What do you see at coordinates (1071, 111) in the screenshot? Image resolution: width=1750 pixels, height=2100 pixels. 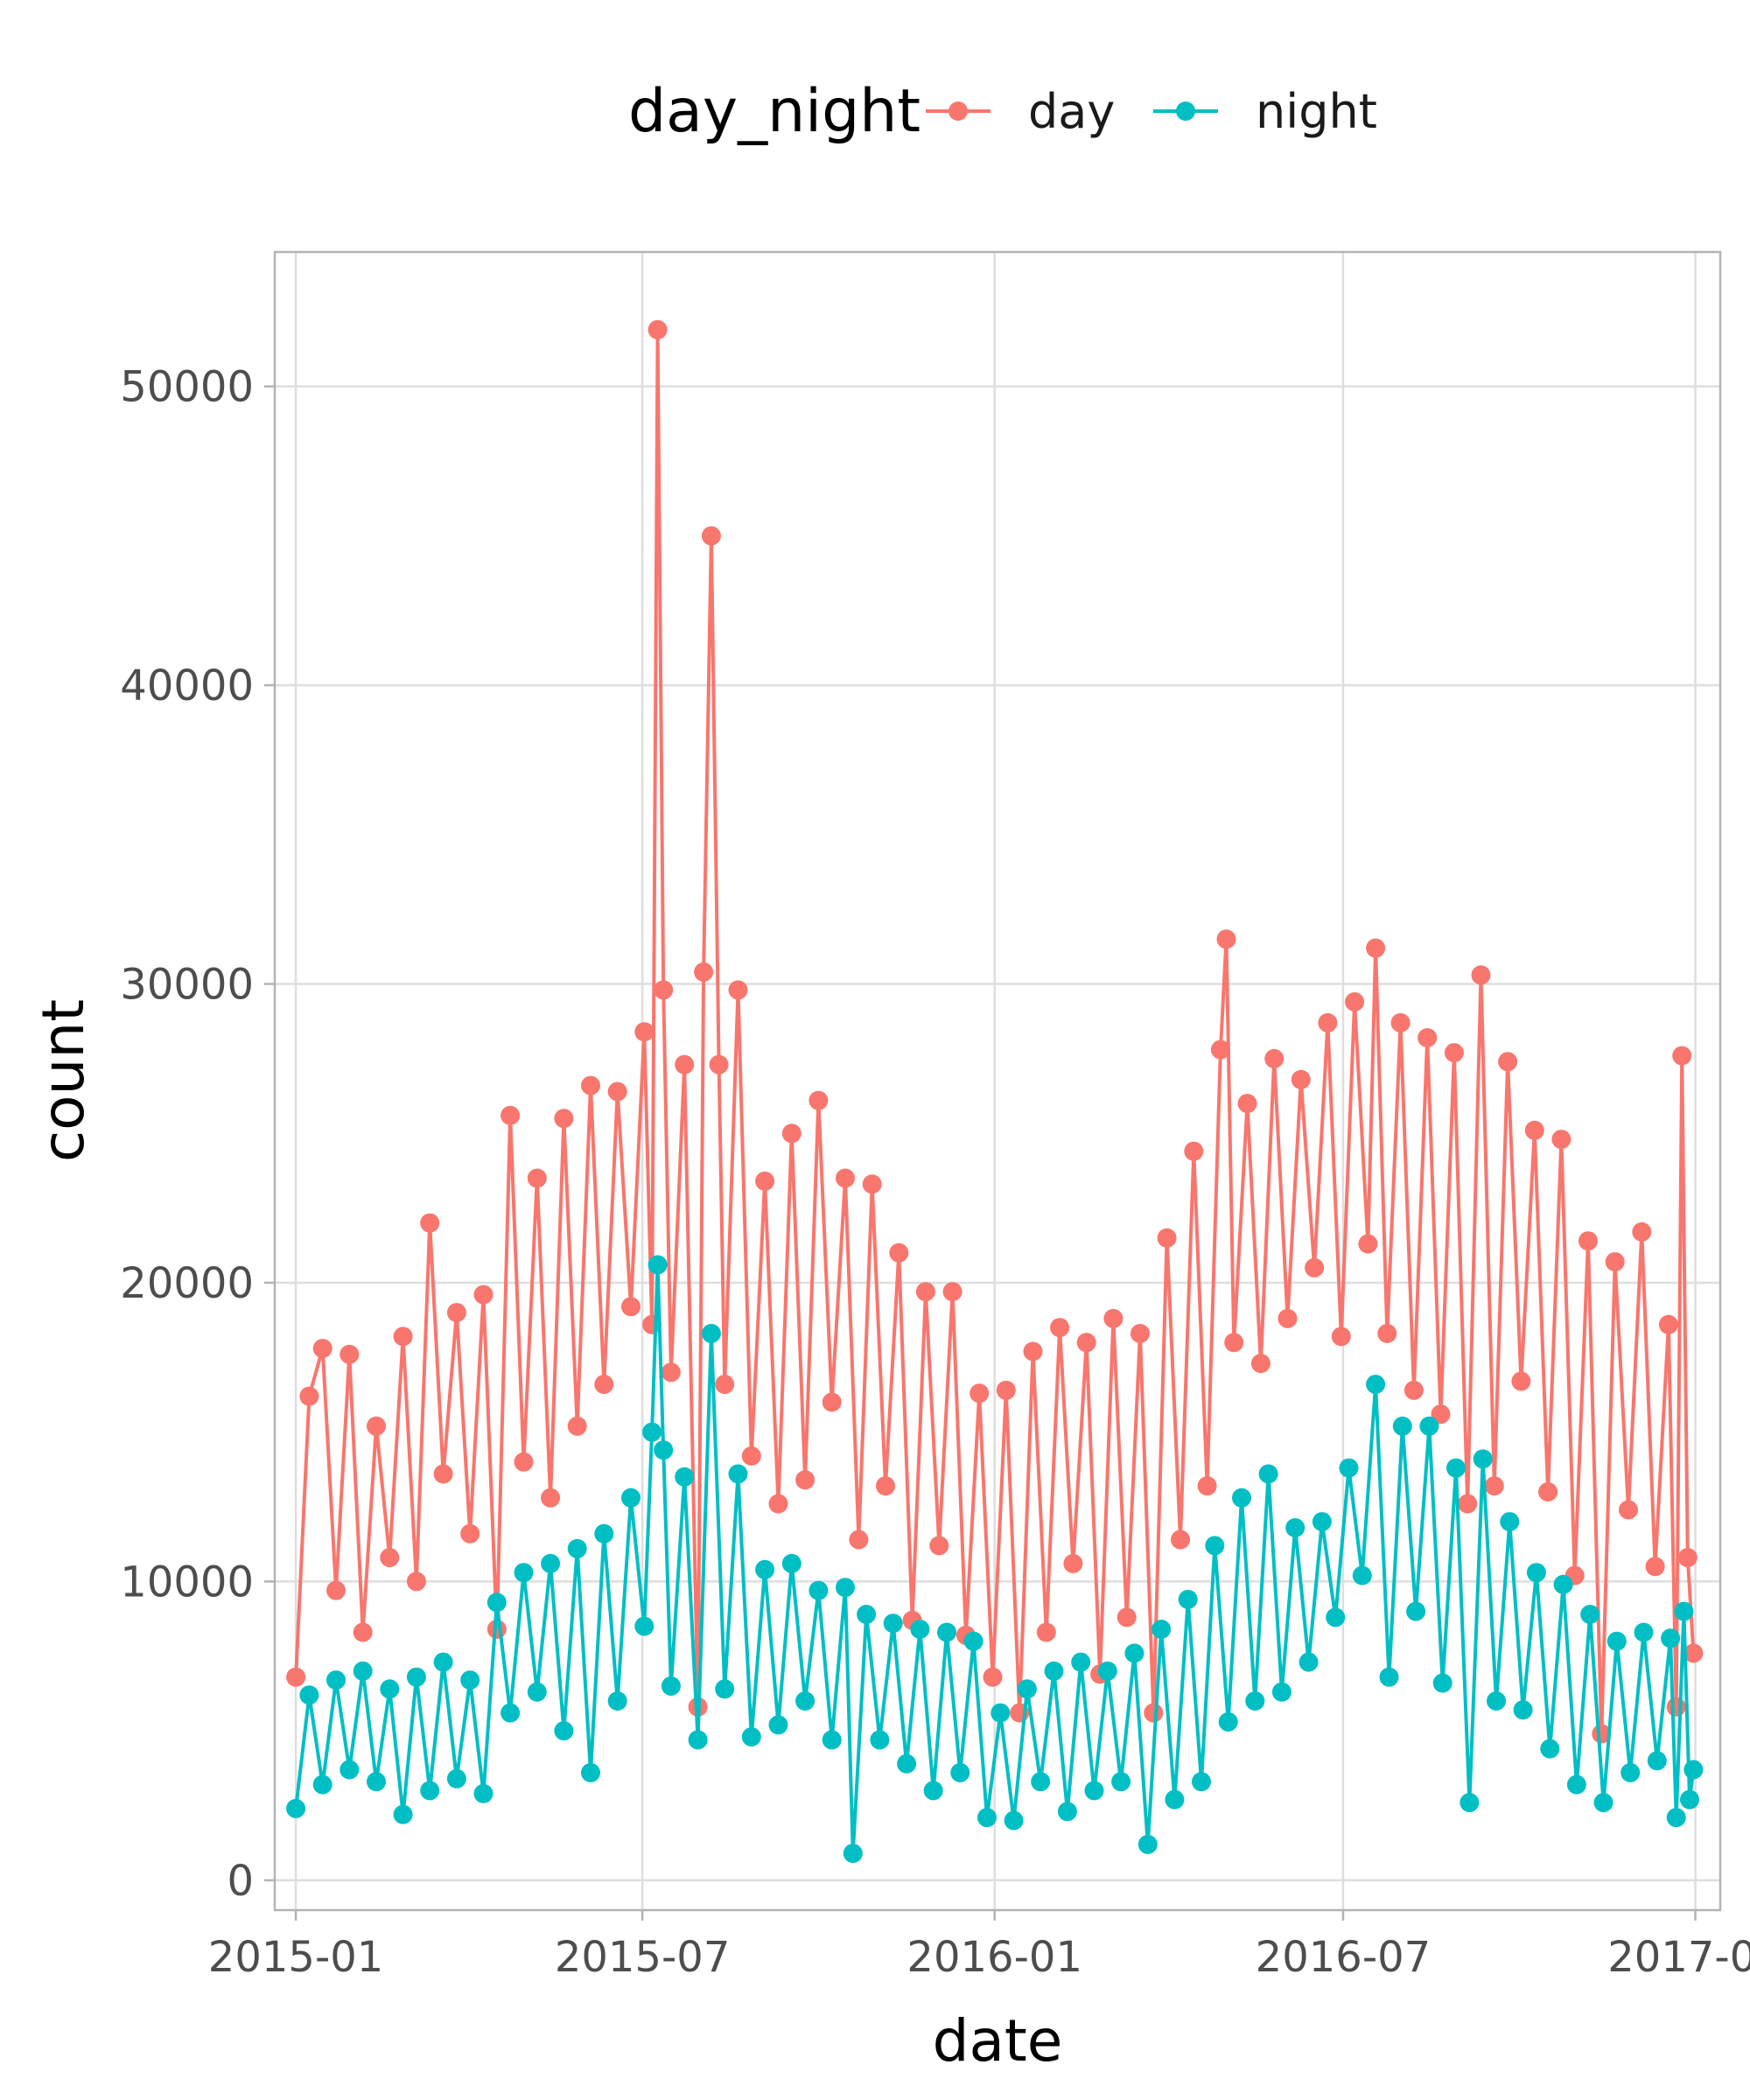 I see `legend-label: day` at bounding box center [1071, 111].